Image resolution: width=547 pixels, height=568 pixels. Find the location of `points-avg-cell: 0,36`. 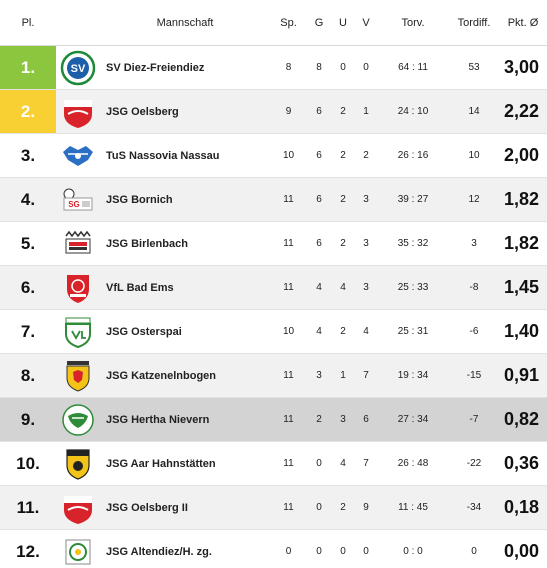

points-avg-cell: 0,36 is located at coordinates (521, 463).